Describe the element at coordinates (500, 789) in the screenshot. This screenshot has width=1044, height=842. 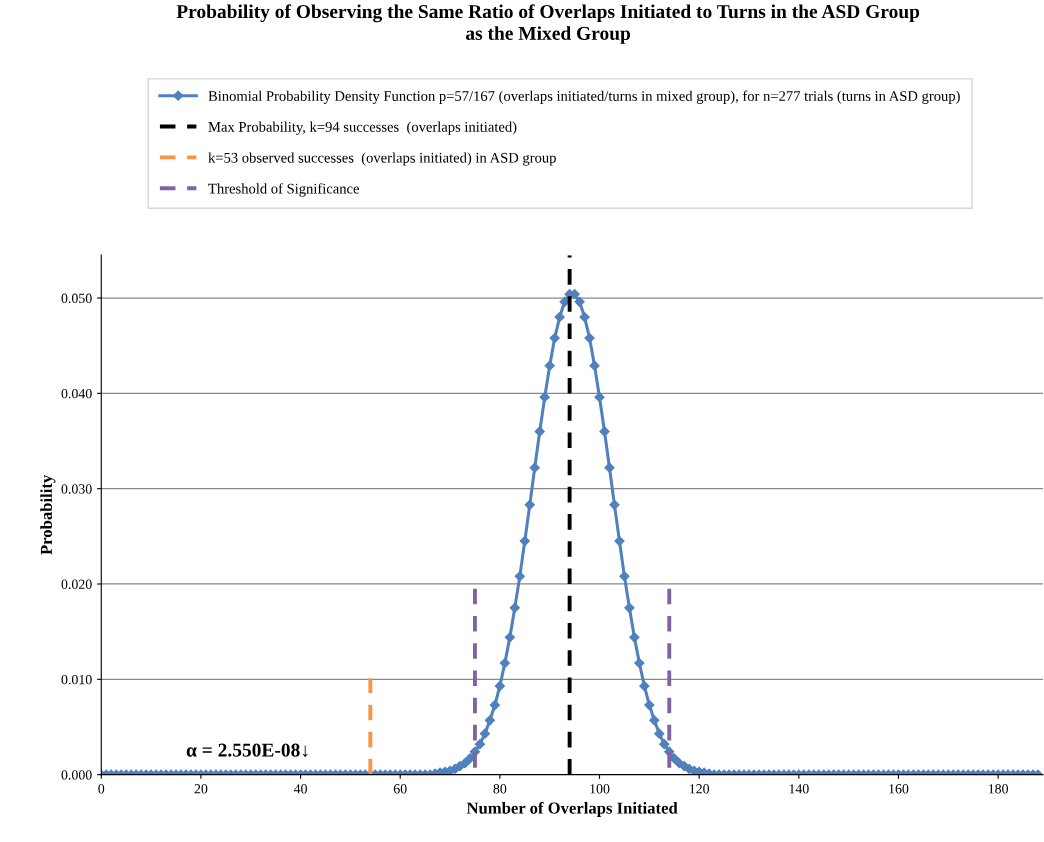
I see `x-tick-label: 80` at that location.